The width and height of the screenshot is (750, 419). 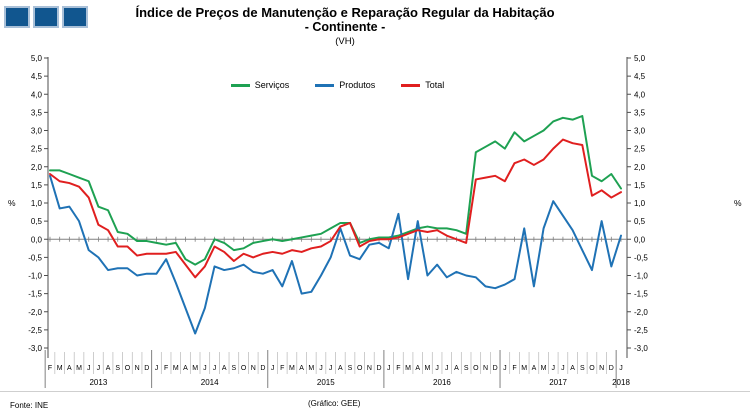 What do you see at coordinates (37, 149) in the screenshot?
I see `y-tick-label-left: 2,5` at bounding box center [37, 149].